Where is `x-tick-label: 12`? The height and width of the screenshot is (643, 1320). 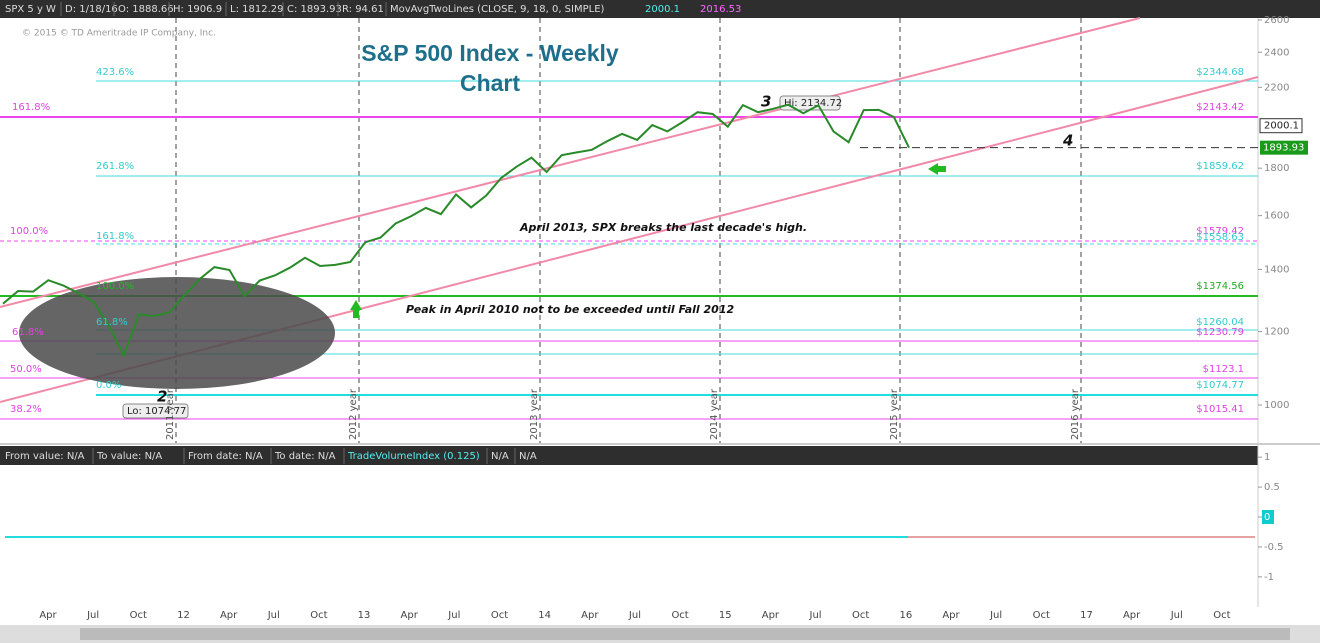
x-tick-label: 12 is located at coordinates (183, 615).